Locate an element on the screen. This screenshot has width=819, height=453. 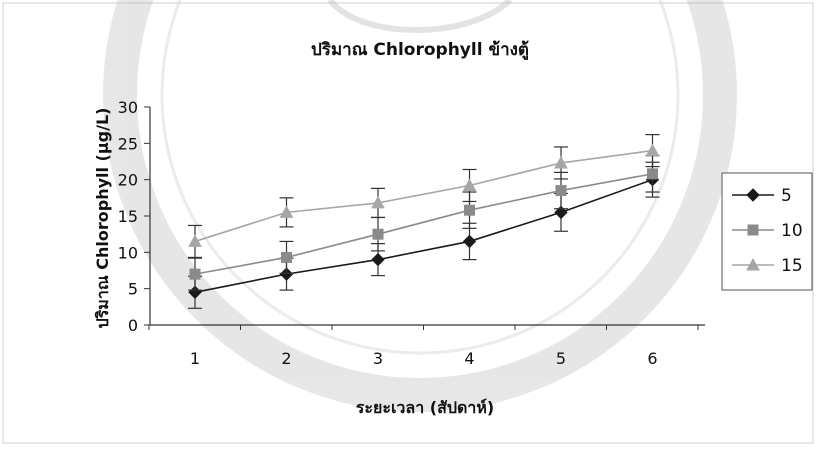
y-tick-label: 20 is located at coordinates (128, 180).